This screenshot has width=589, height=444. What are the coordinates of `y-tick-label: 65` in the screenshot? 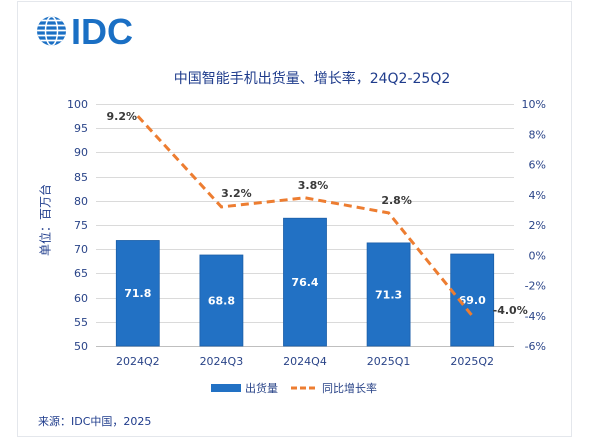 It's located at (81, 273).